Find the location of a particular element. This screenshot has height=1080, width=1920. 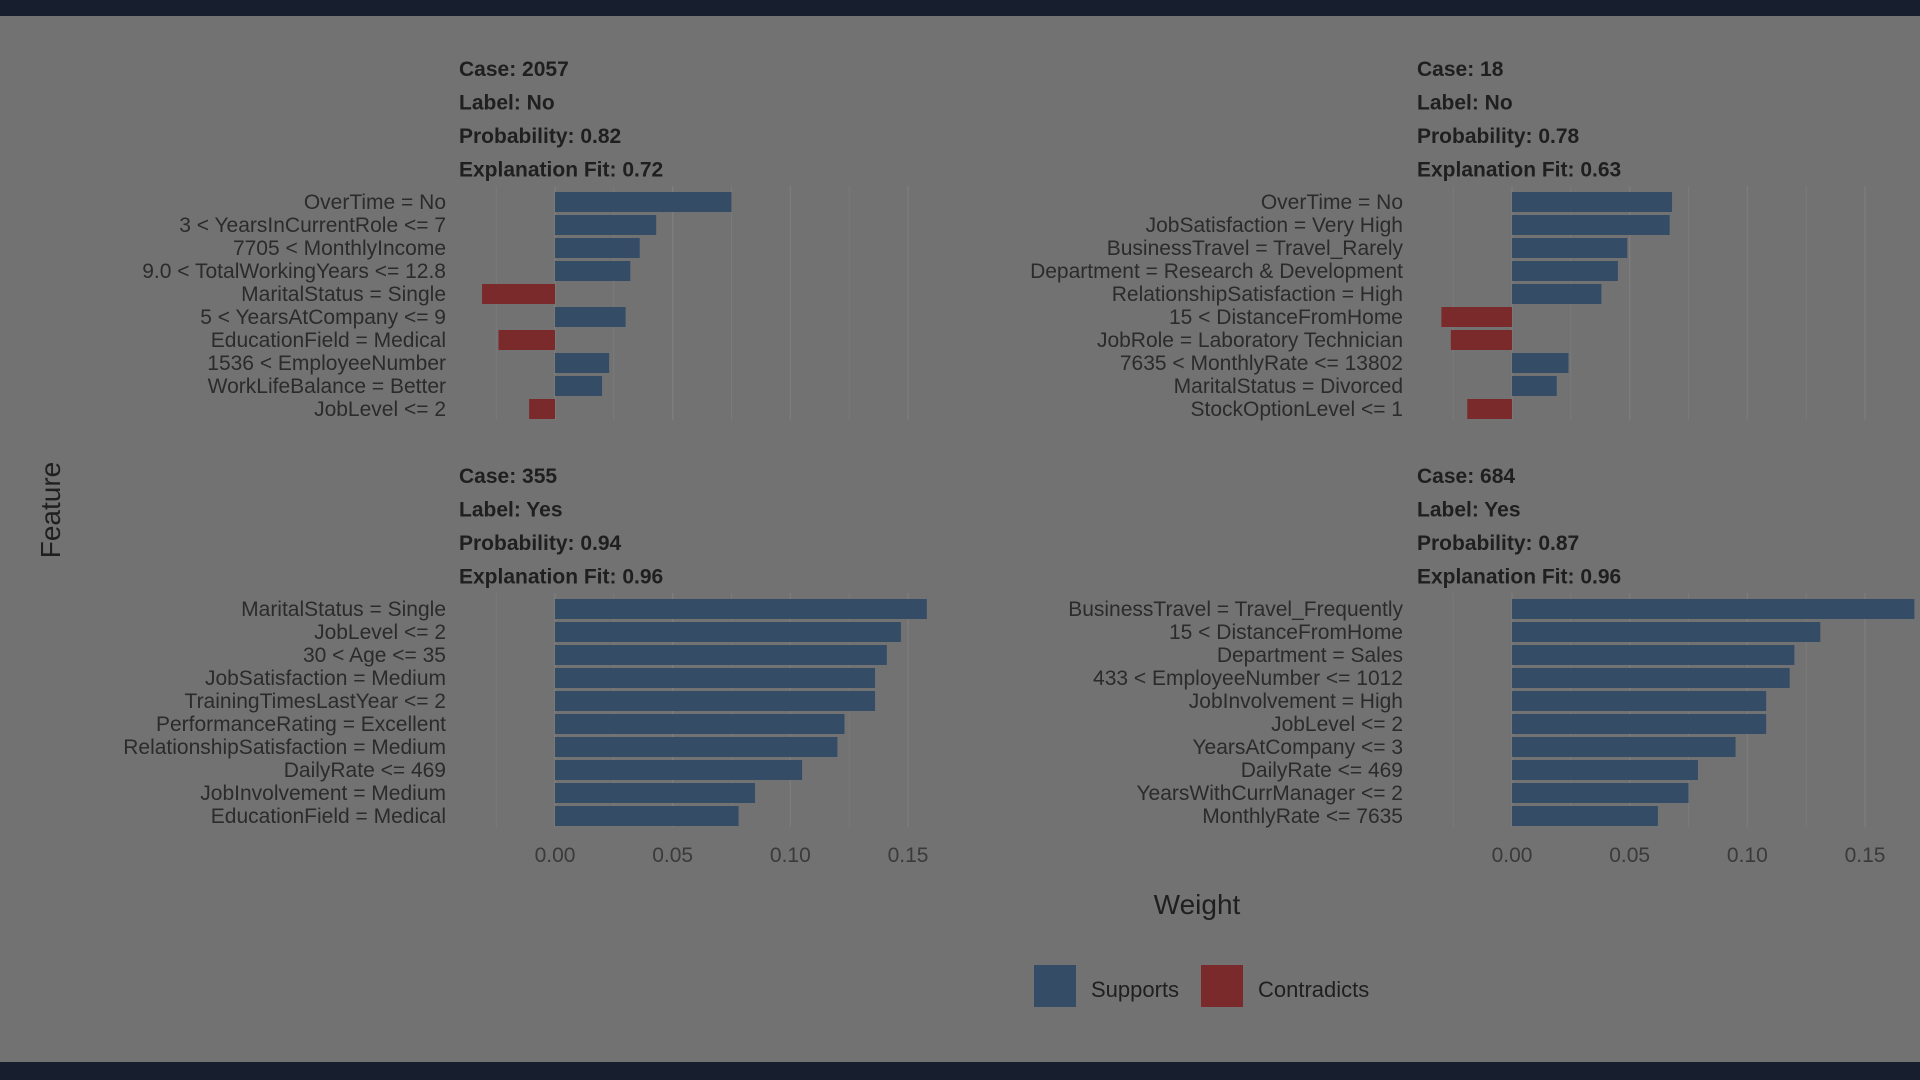

feature-label: 30 < Age <= 35 is located at coordinates (374, 655).